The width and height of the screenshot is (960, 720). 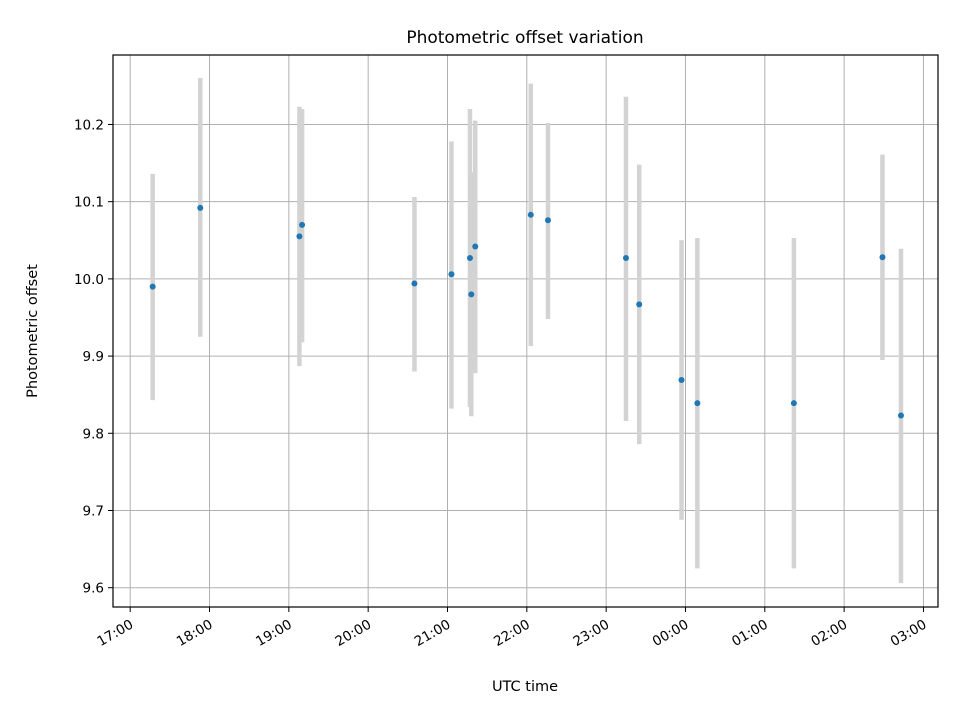 I want to click on y-tick-label: 10.2, so click(x=89, y=125).